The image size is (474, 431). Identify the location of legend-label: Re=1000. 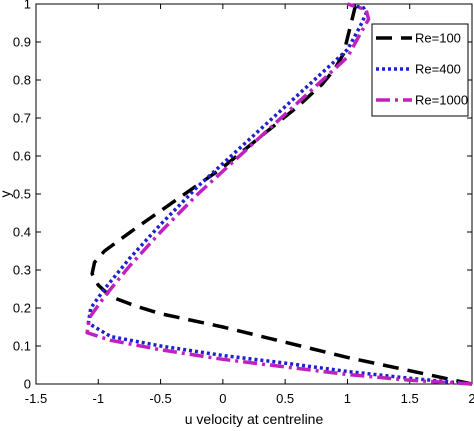
(441, 100).